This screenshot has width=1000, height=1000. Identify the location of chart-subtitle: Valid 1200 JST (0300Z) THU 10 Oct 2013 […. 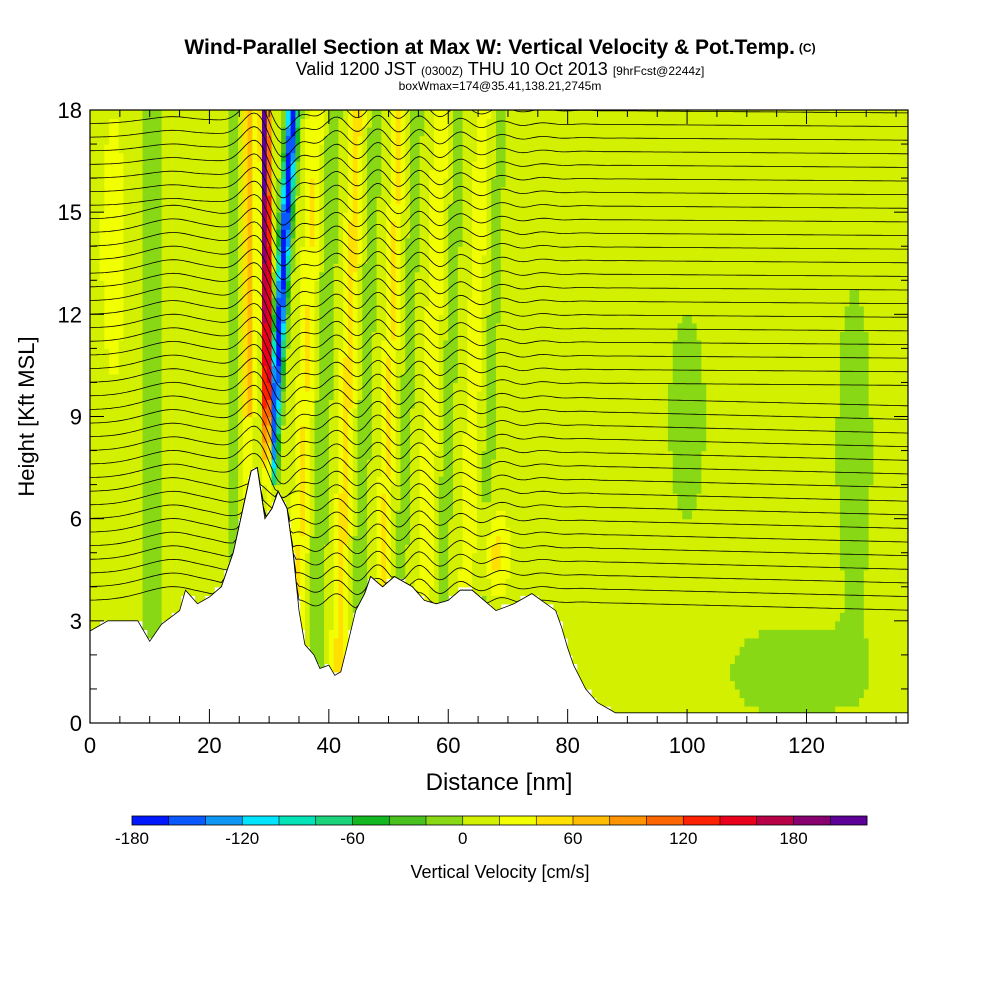
(500, 70).